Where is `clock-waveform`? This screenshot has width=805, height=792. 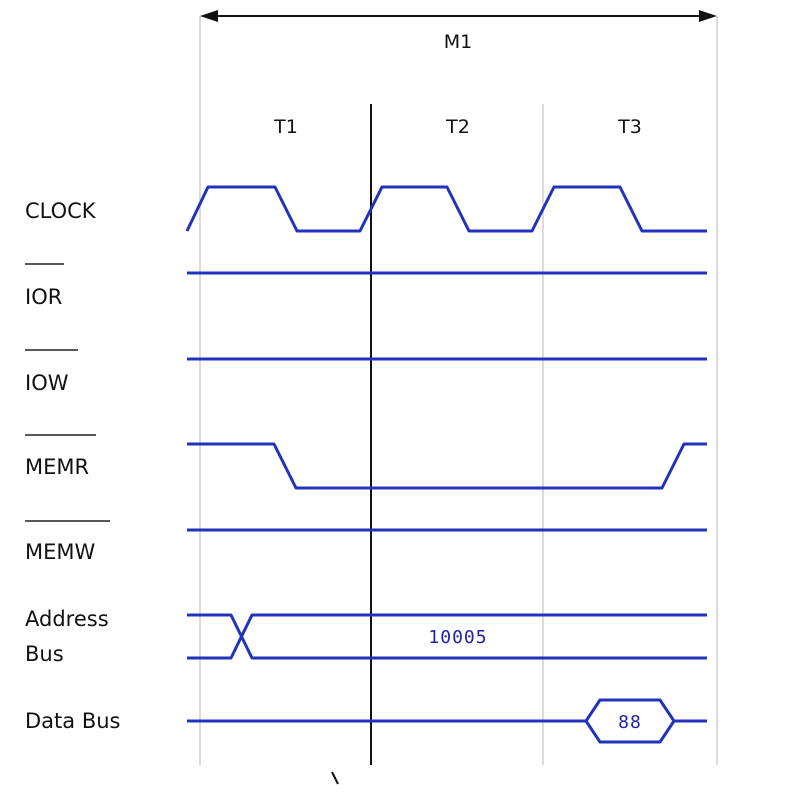
clock-waveform is located at coordinates (446, 209).